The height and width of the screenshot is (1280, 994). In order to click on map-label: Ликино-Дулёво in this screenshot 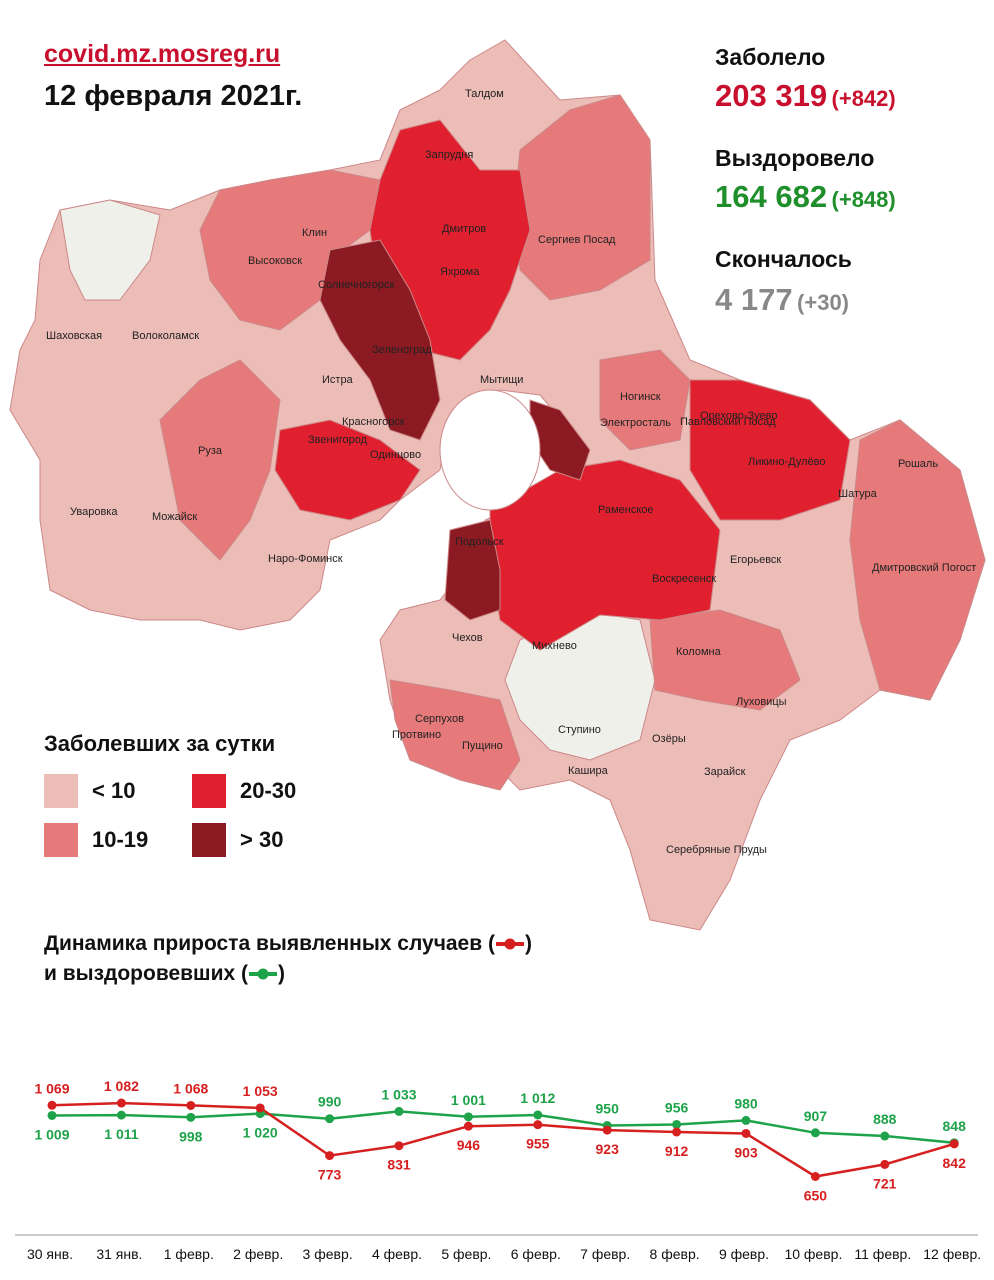, I will do `click(787, 462)`.